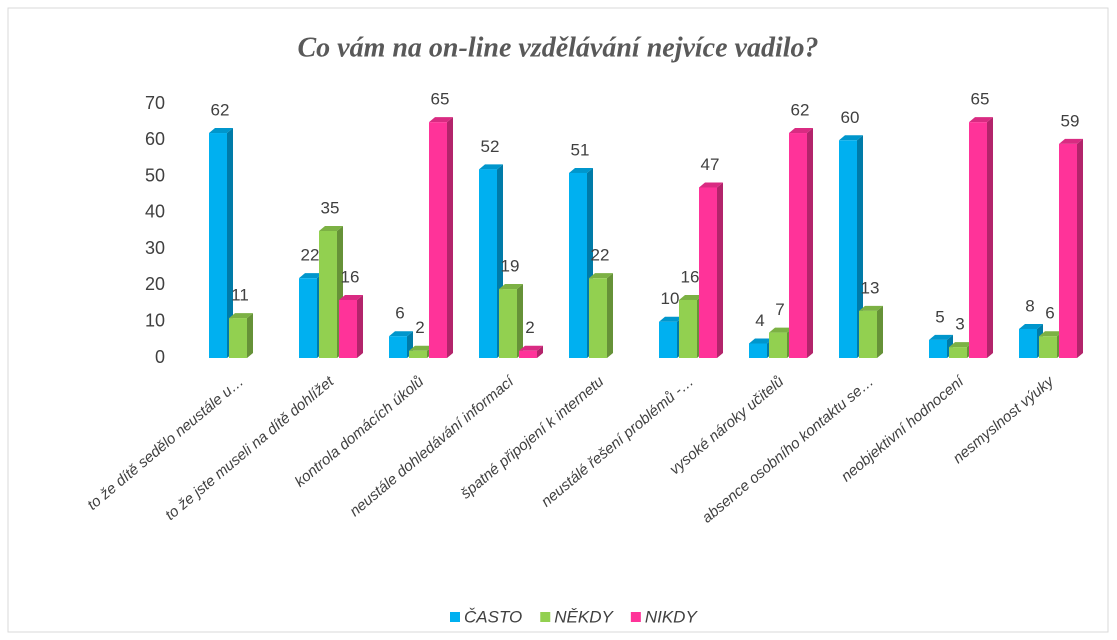  Describe the element at coordinates (240, 295) in the screenshot. I see `value-label: 11` at that location.